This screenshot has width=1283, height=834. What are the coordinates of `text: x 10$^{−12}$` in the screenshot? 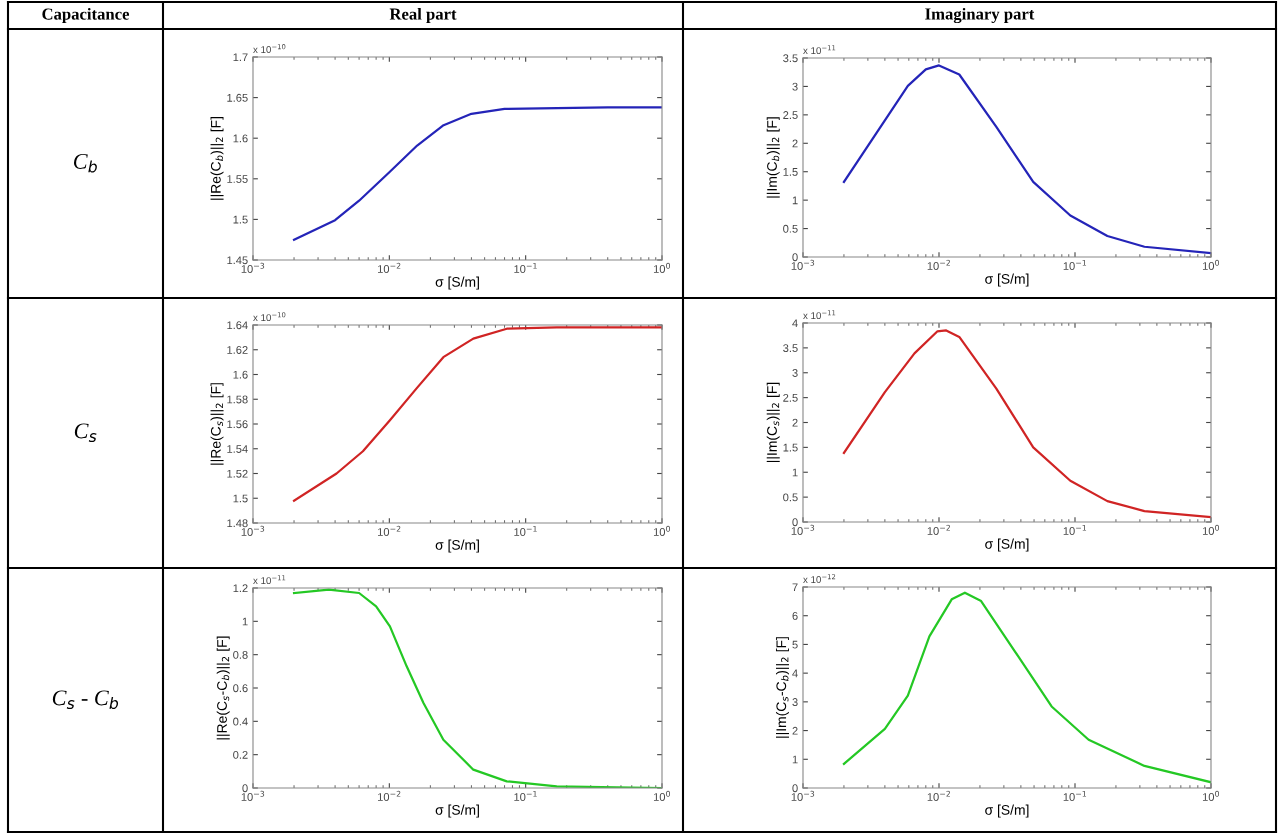 It's located at (819, 578).